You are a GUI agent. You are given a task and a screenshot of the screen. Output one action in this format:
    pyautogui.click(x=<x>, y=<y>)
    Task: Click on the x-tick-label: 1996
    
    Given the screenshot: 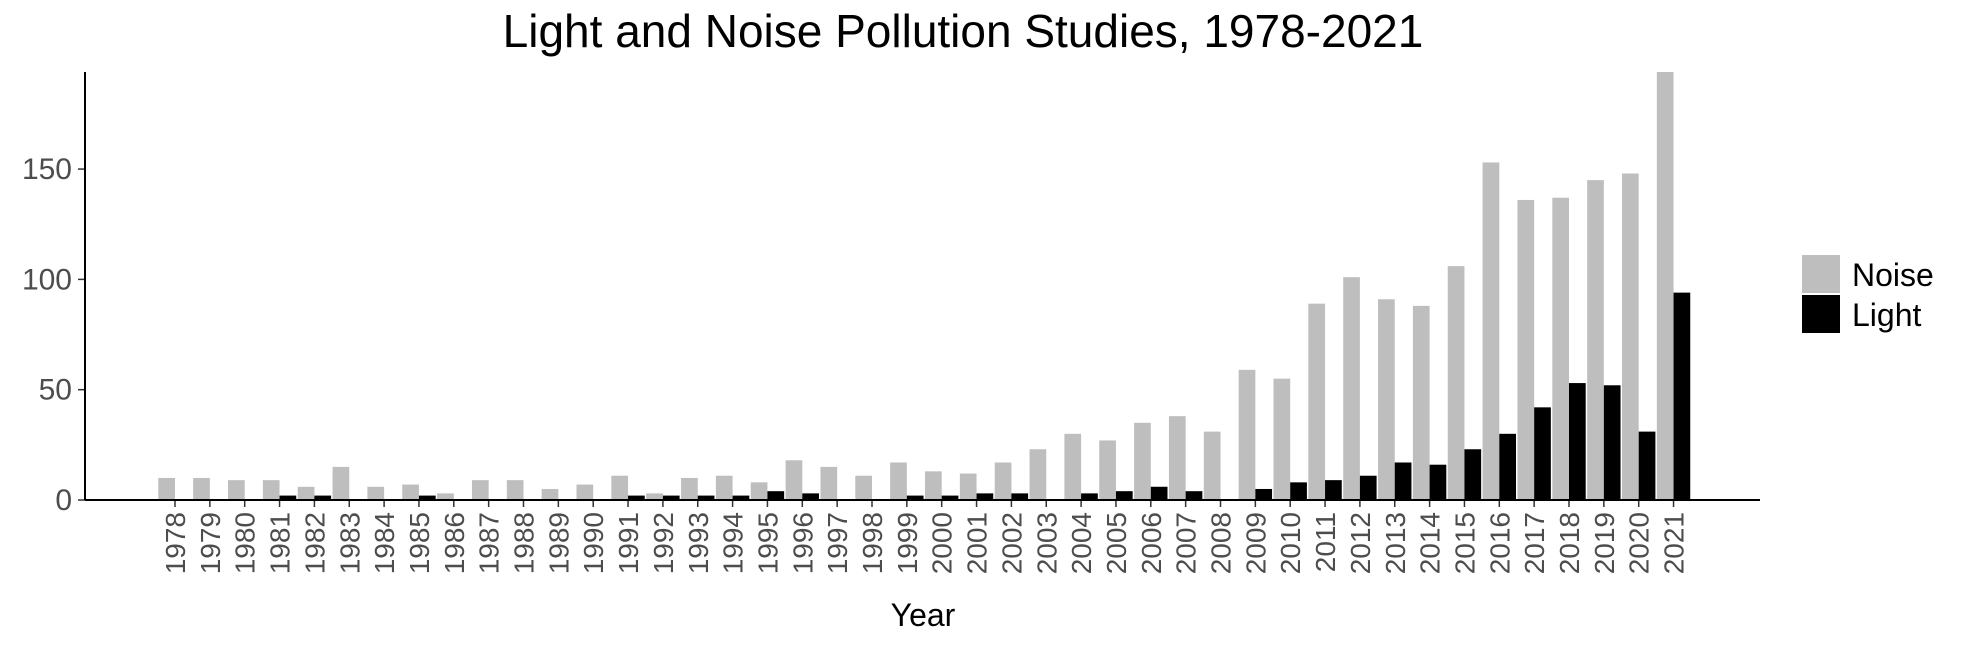 What is the action you would take?
    pyautogui.click(x=802, y=543)
    